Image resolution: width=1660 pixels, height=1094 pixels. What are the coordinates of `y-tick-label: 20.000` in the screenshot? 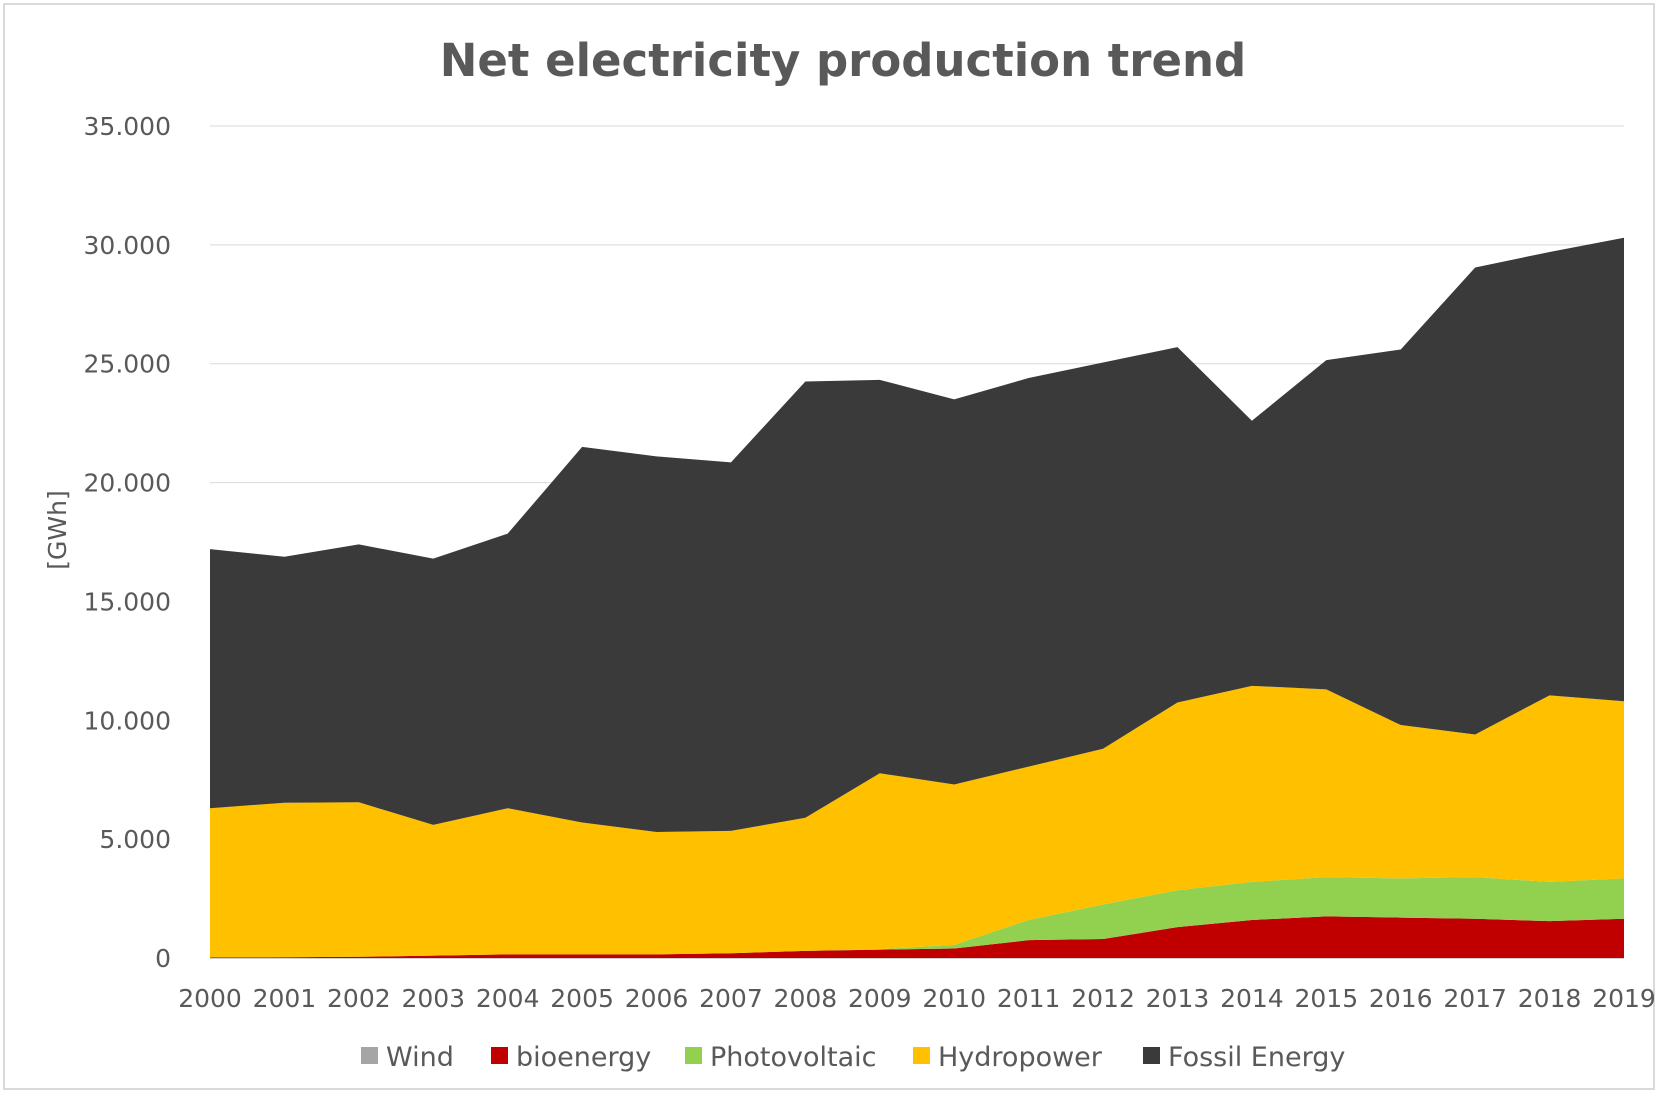 It's located at (127, 483).